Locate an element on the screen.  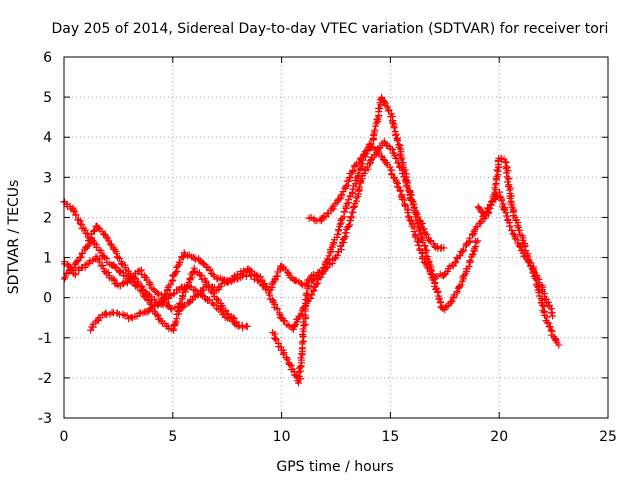
y-tick-label: 2 is located at coordinates (47, 218).